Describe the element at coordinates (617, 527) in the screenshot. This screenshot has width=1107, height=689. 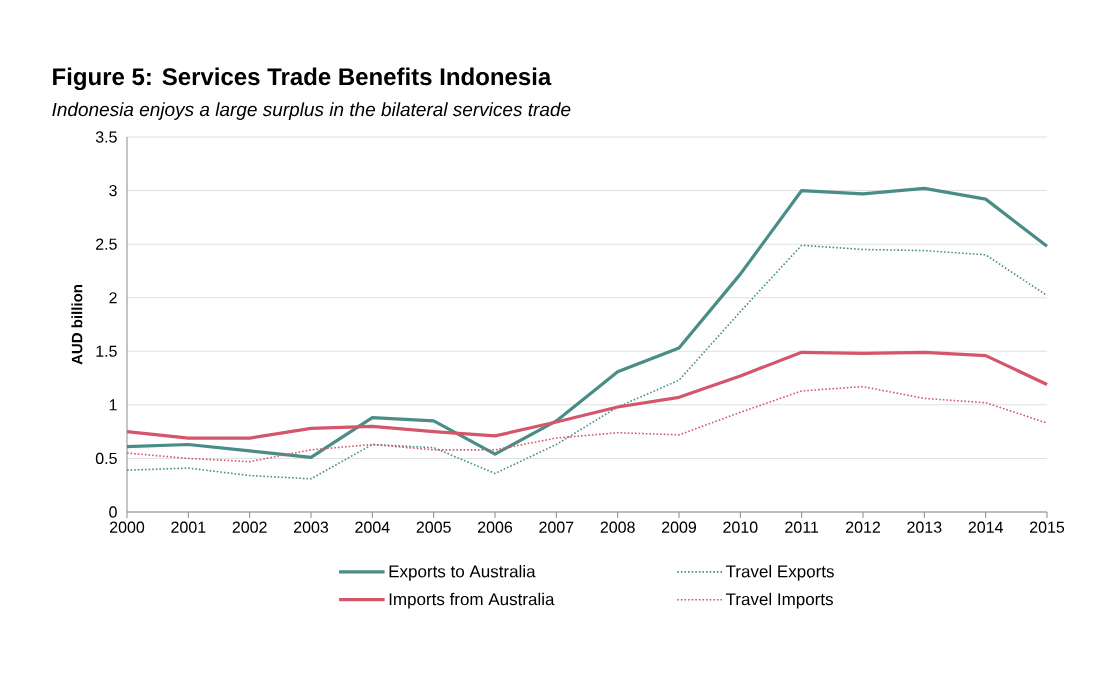
I see `x-tick-label: 2008` at that location.